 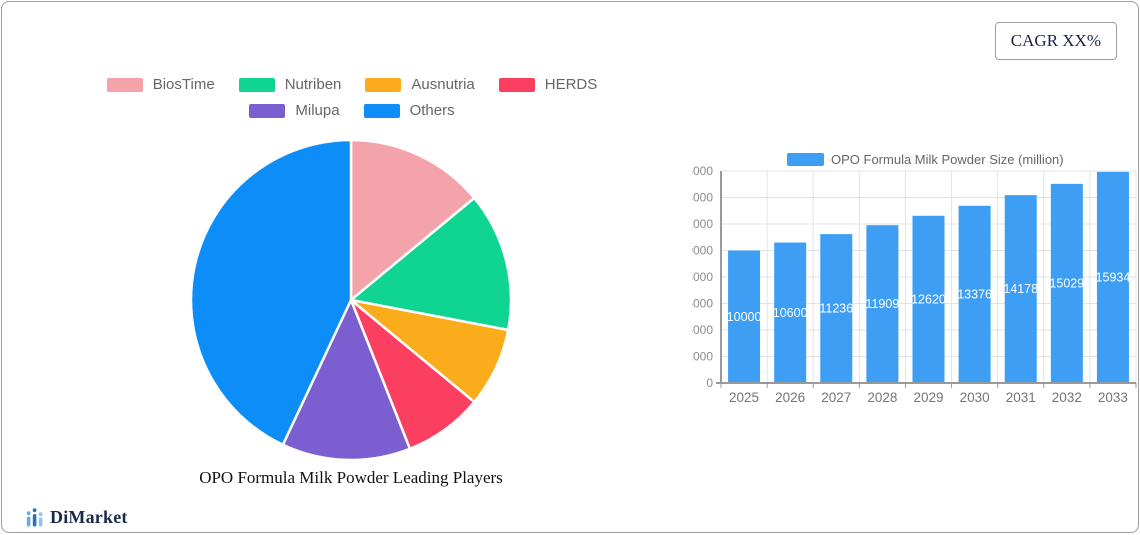 I want to click on bar-2032, so click(x=1066, y=283).